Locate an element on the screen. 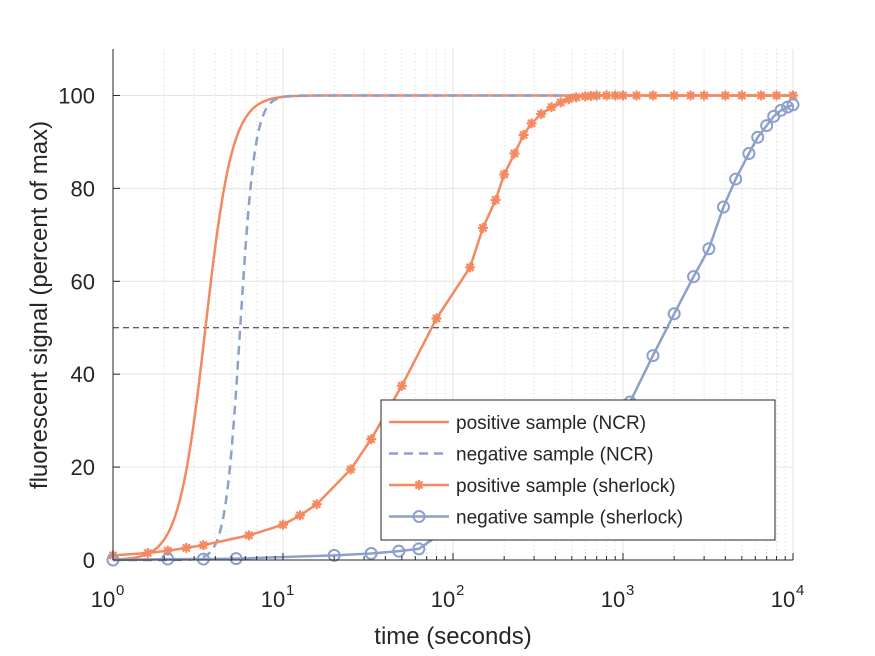  x-tick-labels: 10 0 10 1 10 2 10 3 10 4 is located at coordinates (448, 597).